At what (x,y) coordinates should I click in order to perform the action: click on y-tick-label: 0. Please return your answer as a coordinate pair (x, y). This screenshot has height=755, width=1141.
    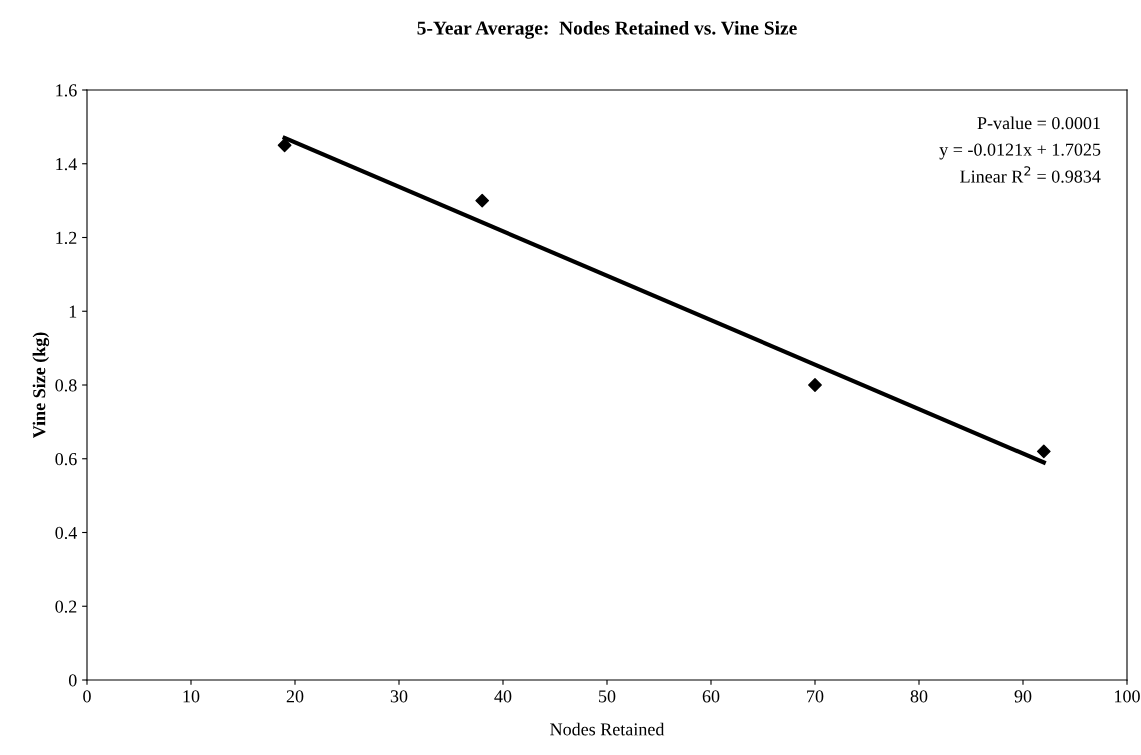
    Looking at the image, I should click on (72, 680).